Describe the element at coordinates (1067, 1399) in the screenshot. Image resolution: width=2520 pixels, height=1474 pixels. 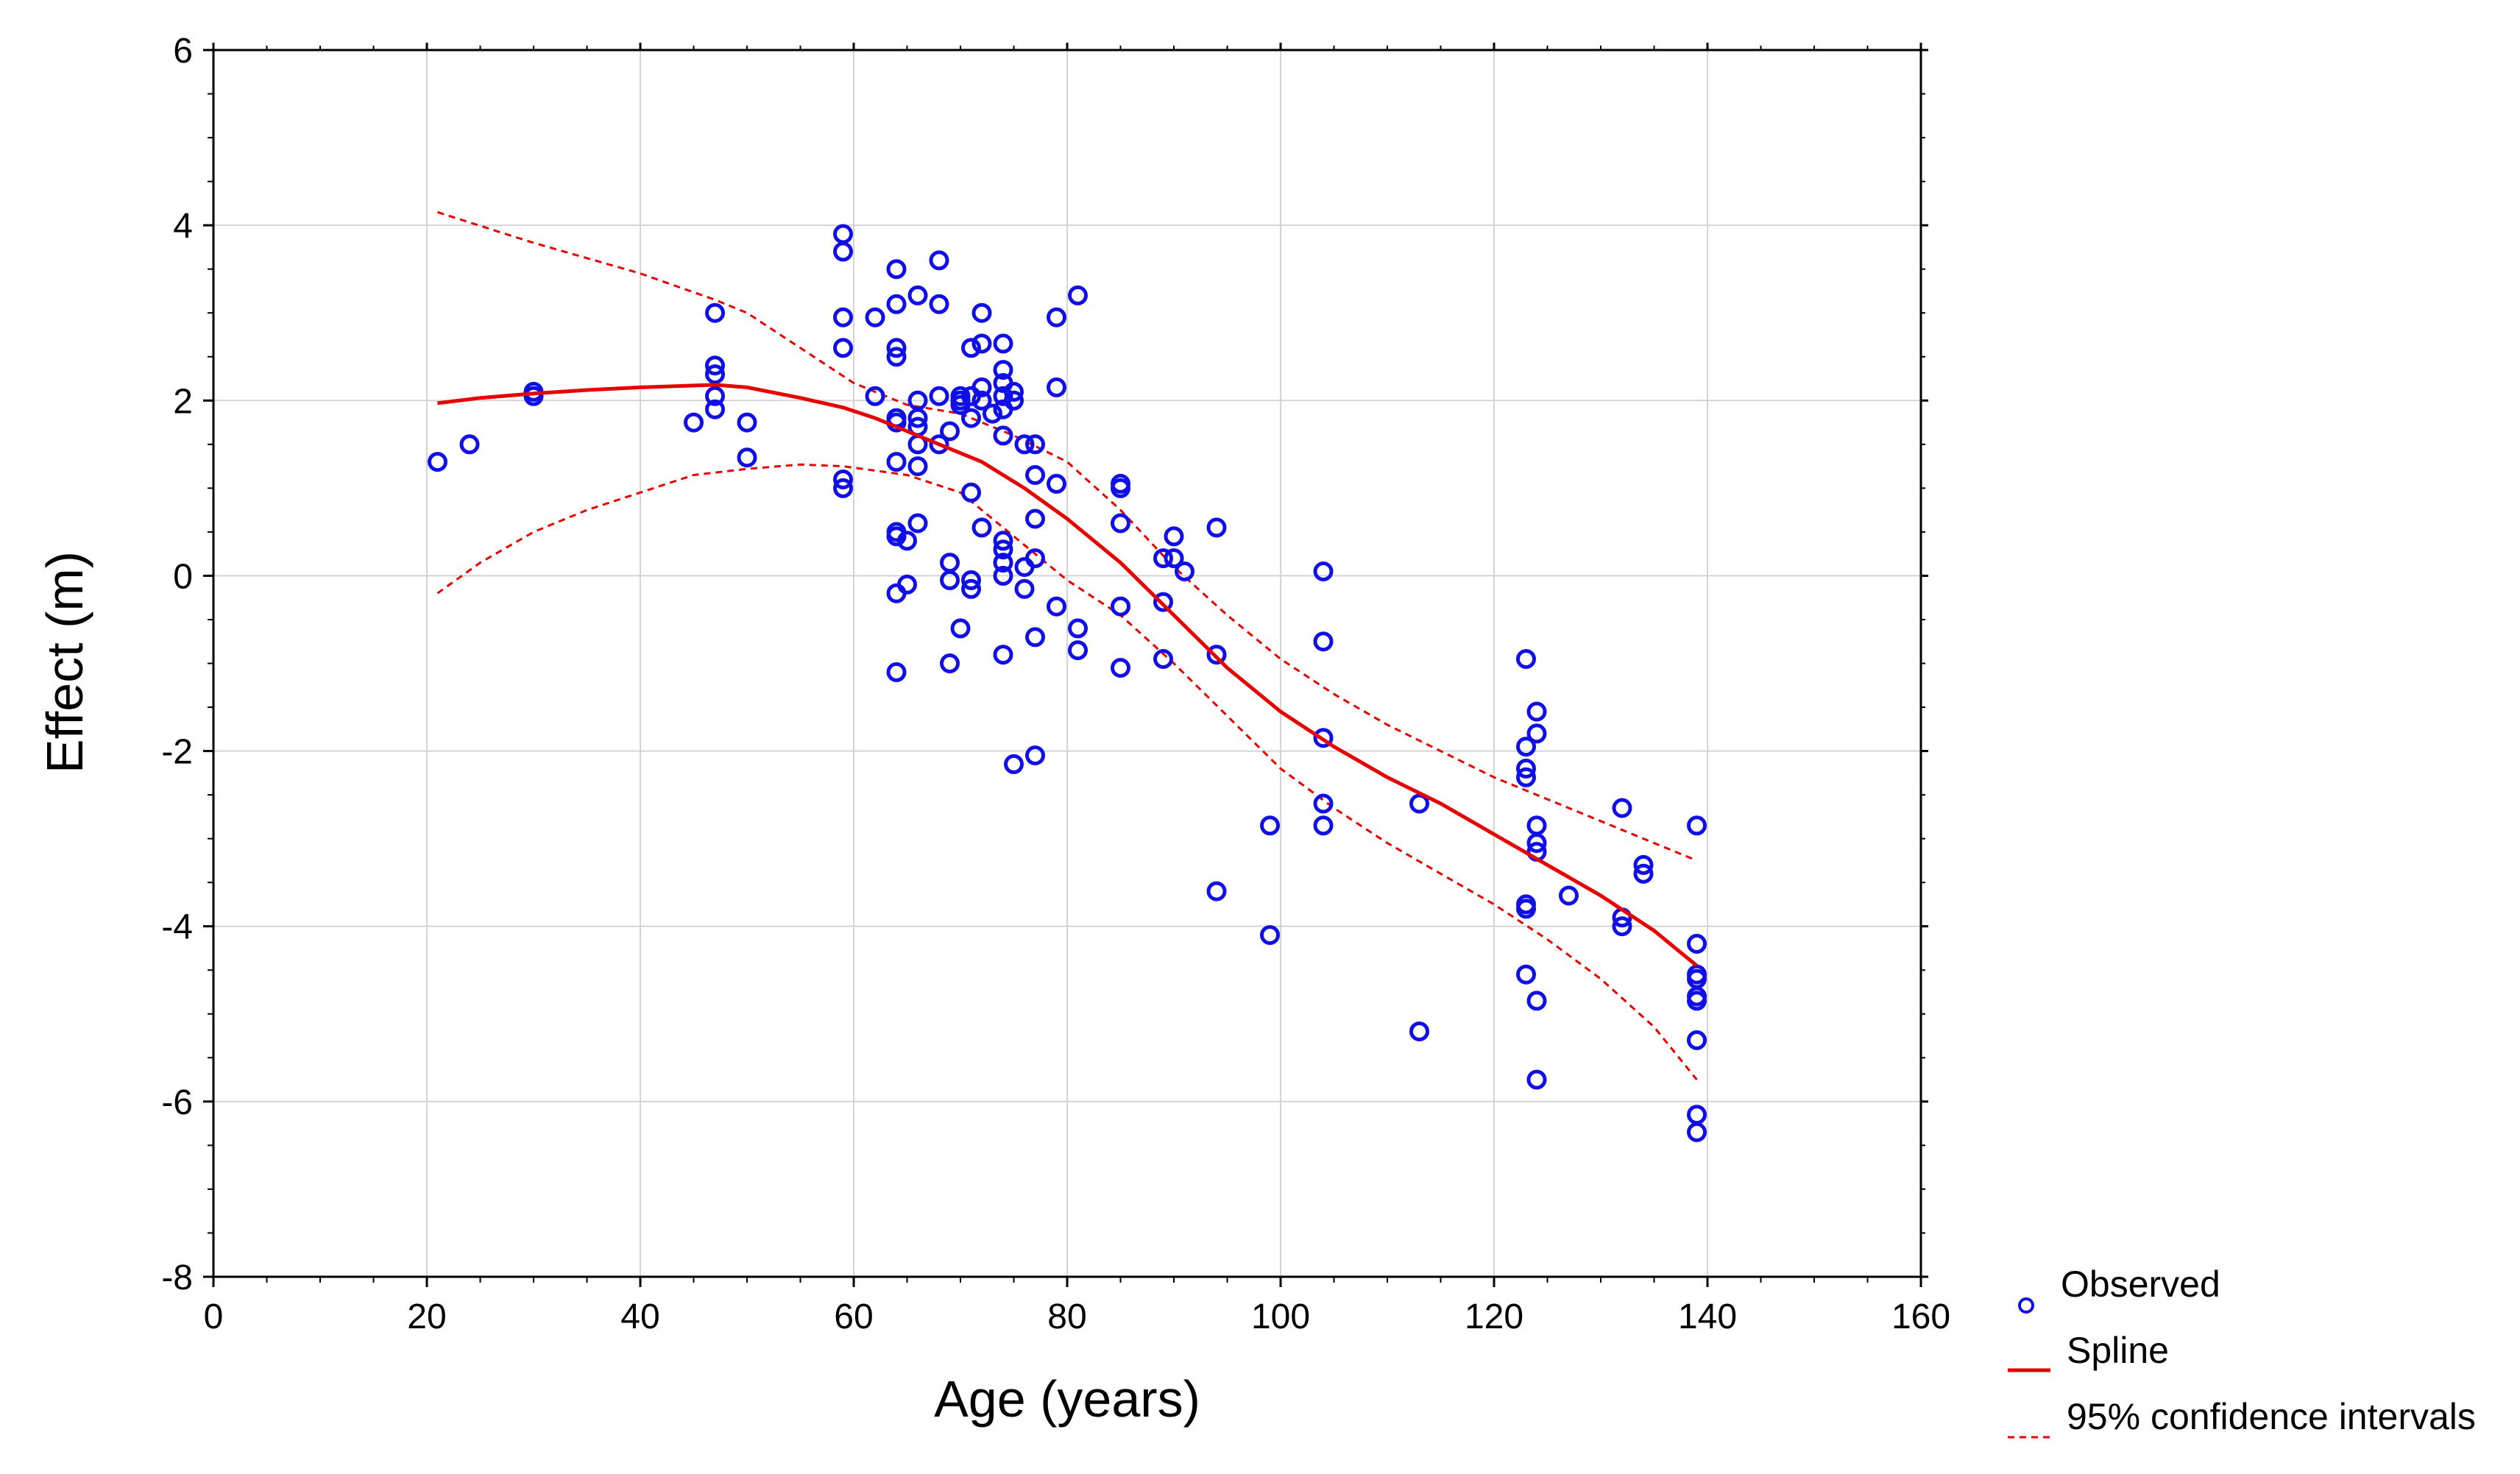
I see `x-axis-title: Age (years)` at that location.